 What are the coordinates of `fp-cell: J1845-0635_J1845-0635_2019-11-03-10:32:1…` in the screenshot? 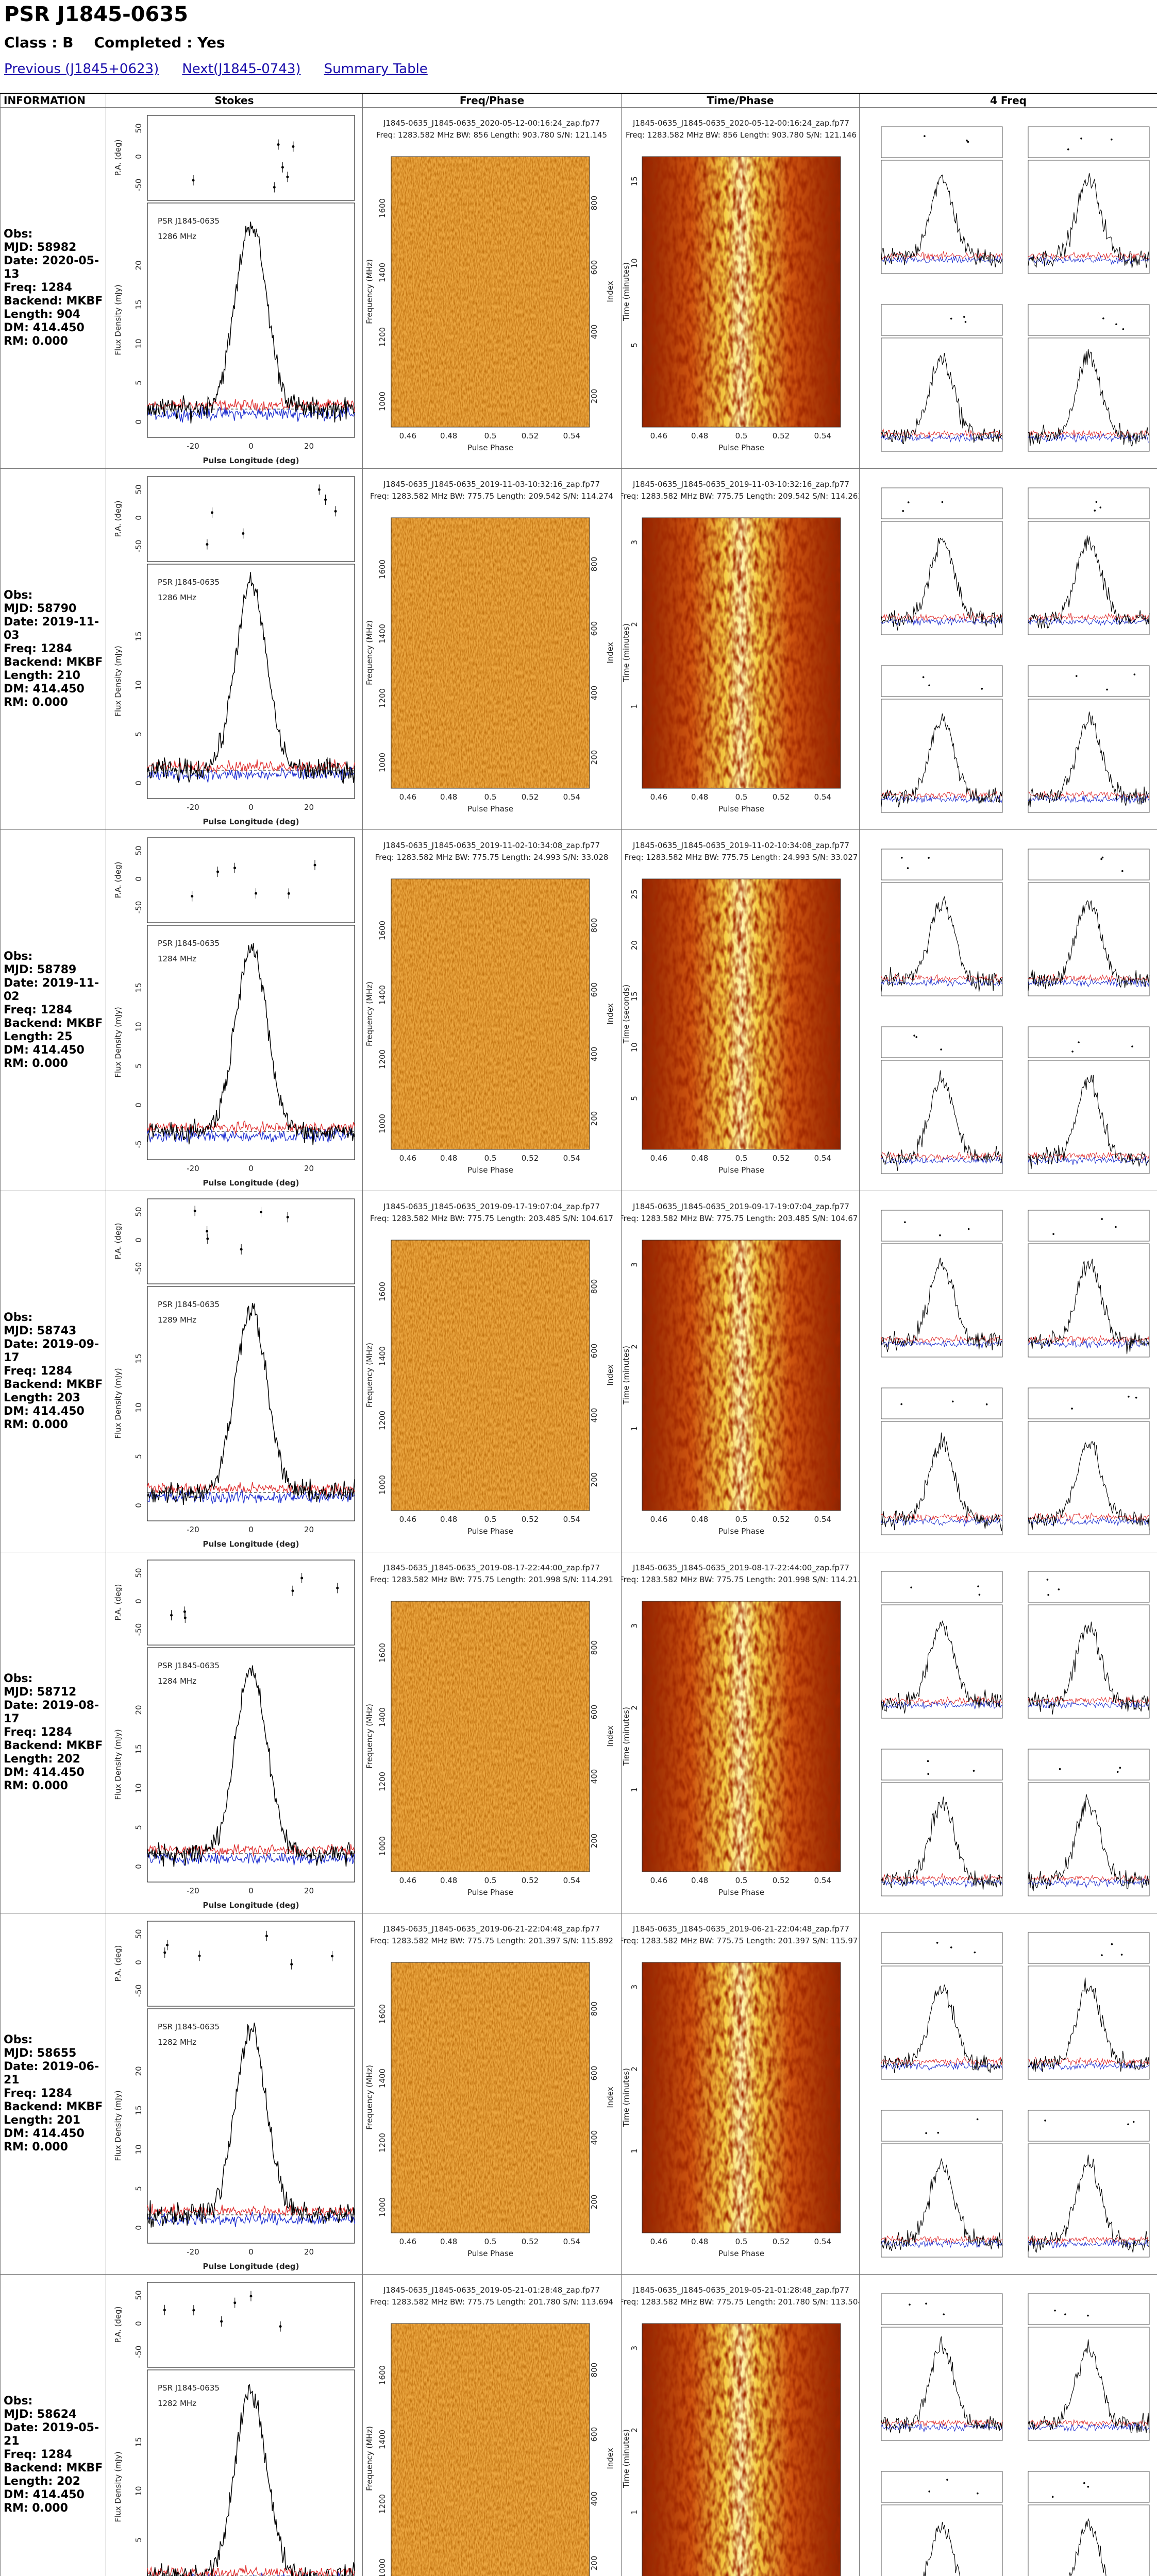 It's located at (492, 649).